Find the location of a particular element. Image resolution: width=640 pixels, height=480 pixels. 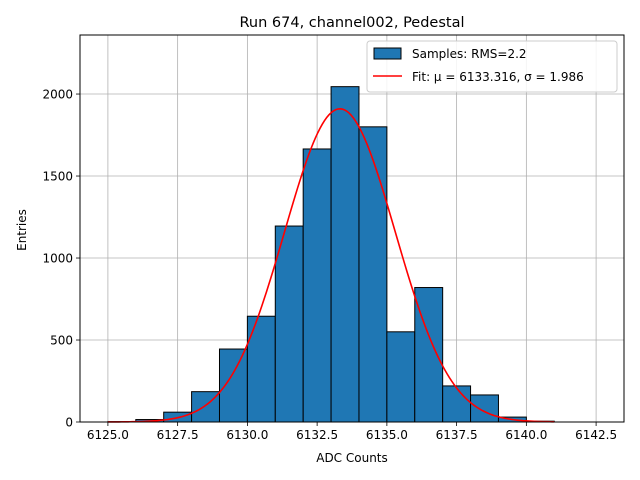

y-tick-label: 500 is located at coordinates (61, 341).